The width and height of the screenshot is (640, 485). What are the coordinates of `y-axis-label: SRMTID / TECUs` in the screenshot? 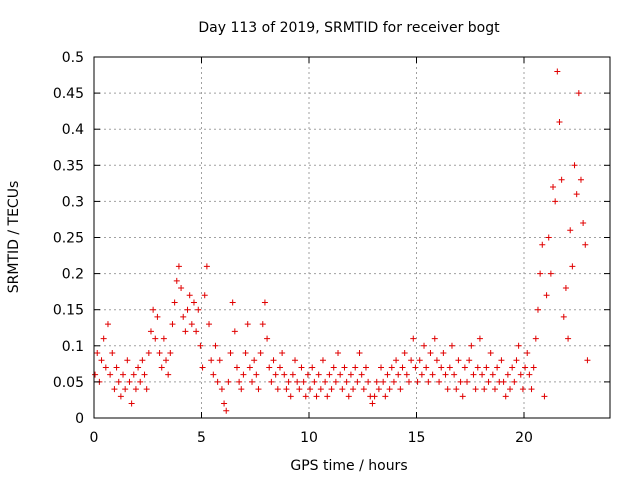 It's located at (14, 237).